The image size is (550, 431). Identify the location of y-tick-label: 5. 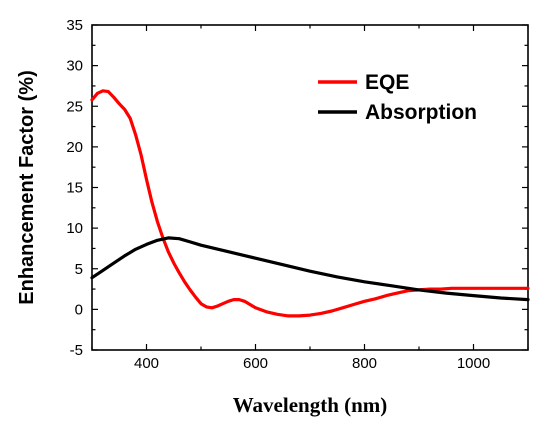
(79, 269).